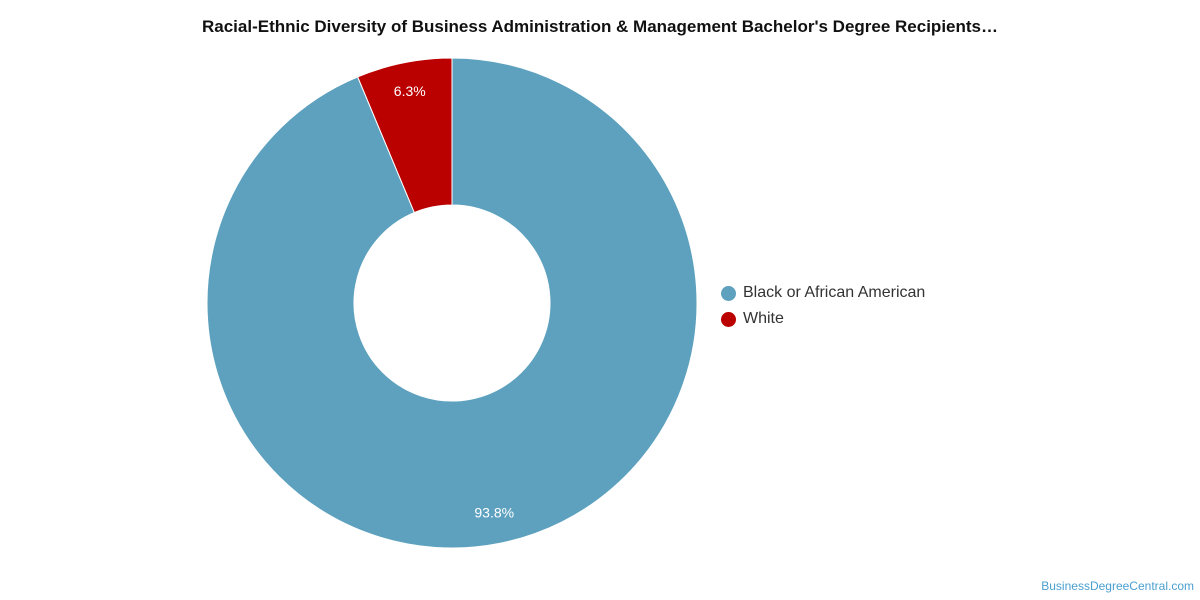  What do you see at coordinates (763, 318) in the screenshot?
I see `legend-label: White` at bounding box center [763, 318].